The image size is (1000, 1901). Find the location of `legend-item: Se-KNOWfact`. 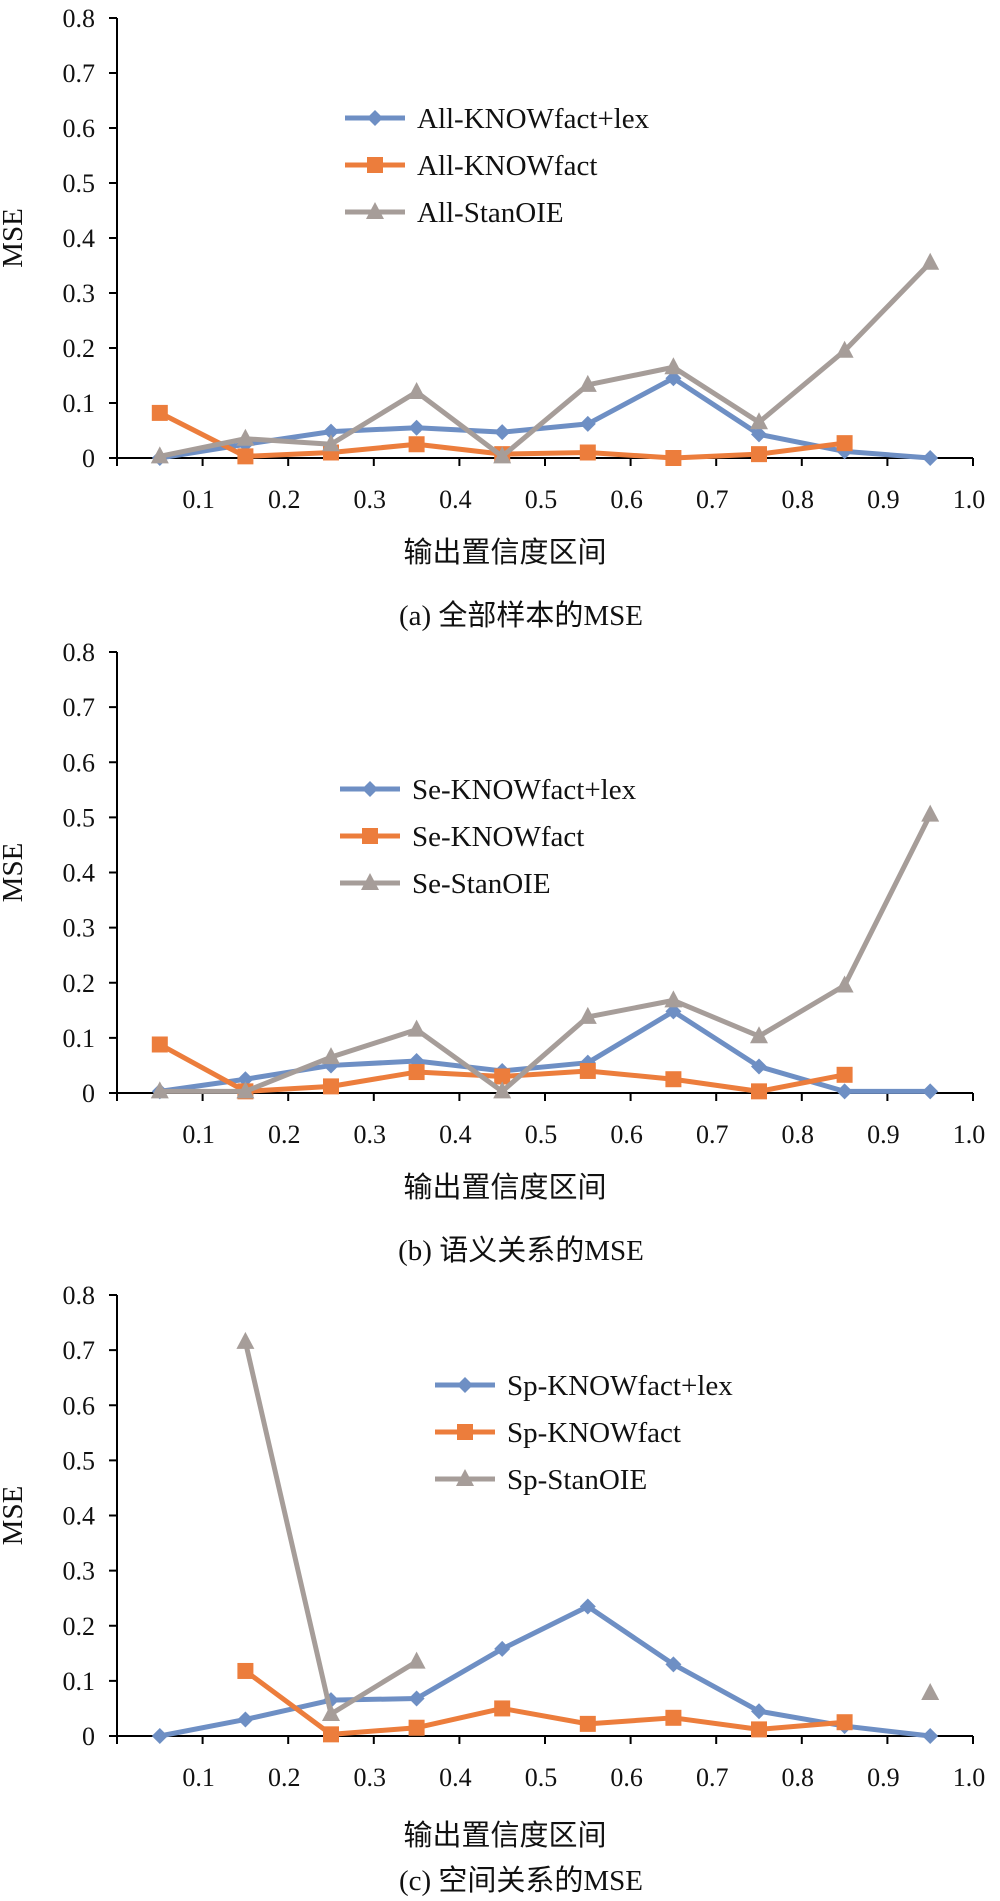

legend-item: Se-KNOWfact is located at coordinates (462, 837).